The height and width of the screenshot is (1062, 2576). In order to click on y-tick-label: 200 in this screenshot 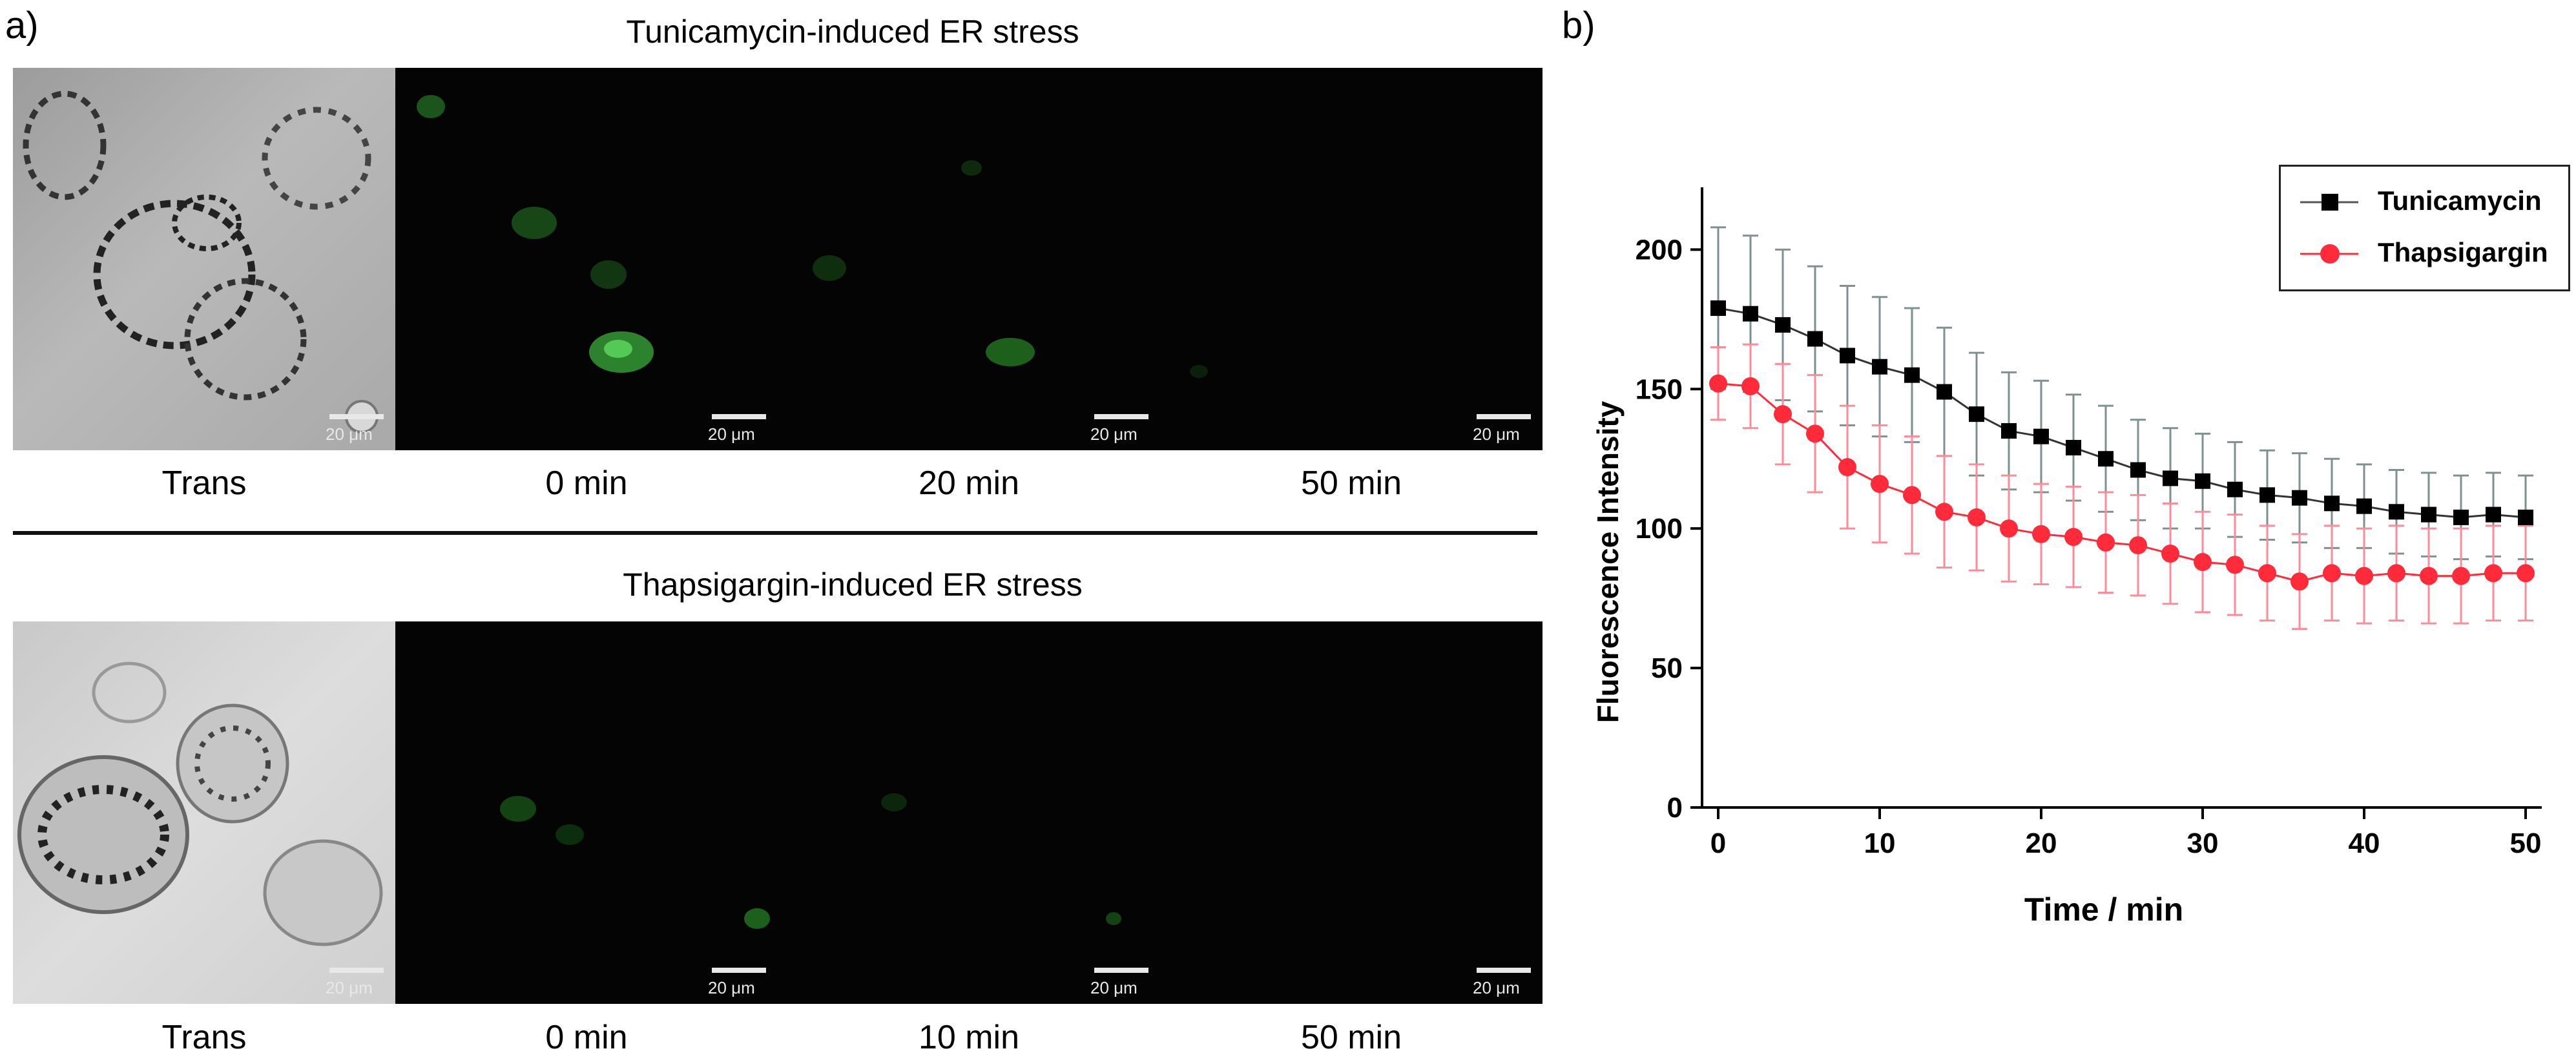, I will do `click(1659, 250)`.